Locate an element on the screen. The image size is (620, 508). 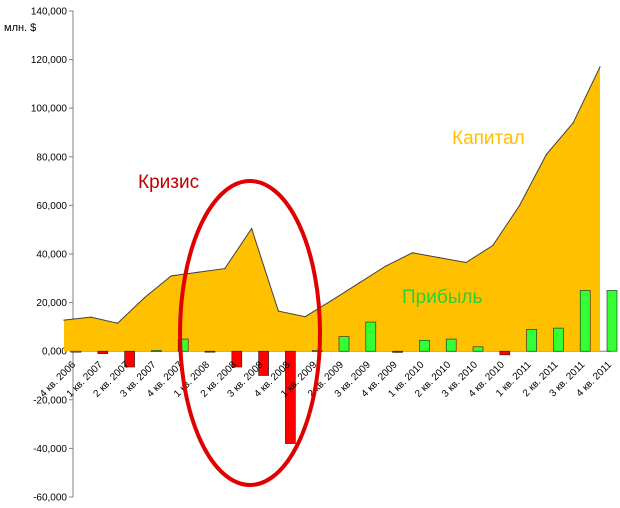
y-tick-label: 60,000 is located at coordinates (51, 206).